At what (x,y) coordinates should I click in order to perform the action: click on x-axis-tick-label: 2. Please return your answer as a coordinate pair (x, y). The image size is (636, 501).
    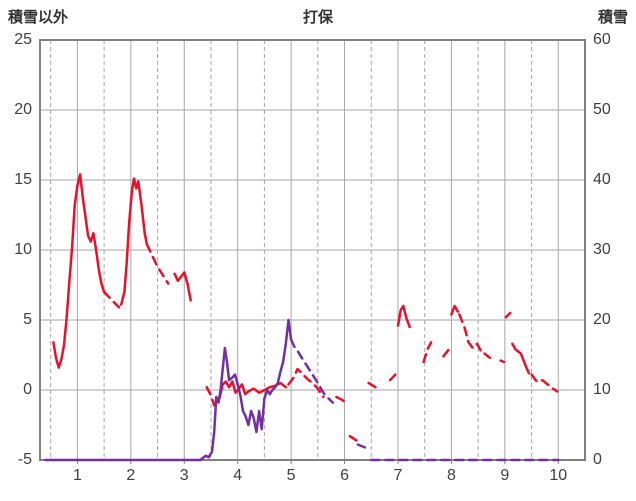
    Looking at the image, I should click on (131, 475).